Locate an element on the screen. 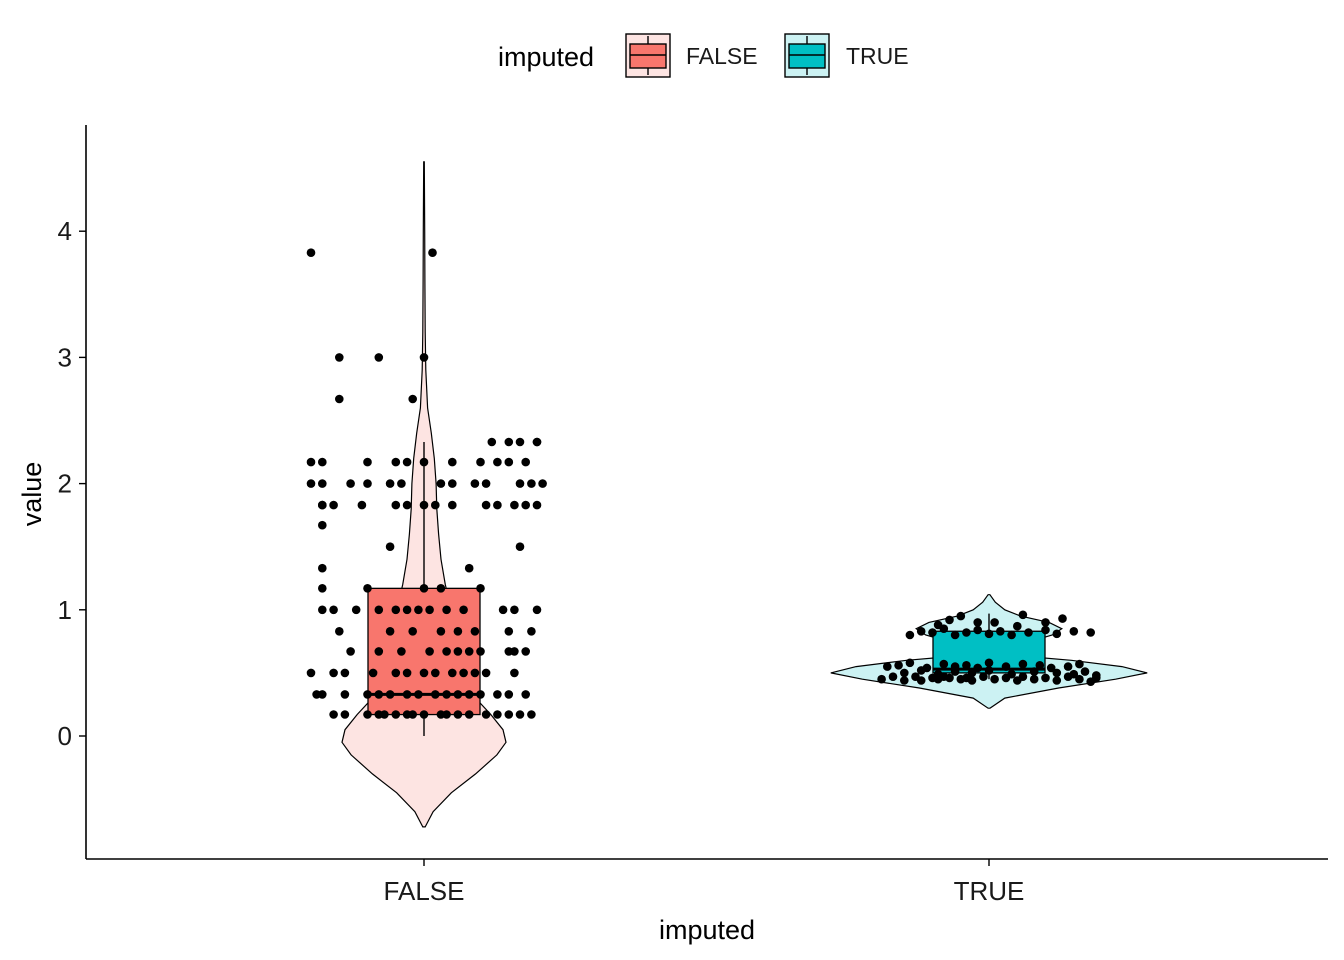  y-ticks: 0 1 2 3 4 is located at coordinates (72, 483).